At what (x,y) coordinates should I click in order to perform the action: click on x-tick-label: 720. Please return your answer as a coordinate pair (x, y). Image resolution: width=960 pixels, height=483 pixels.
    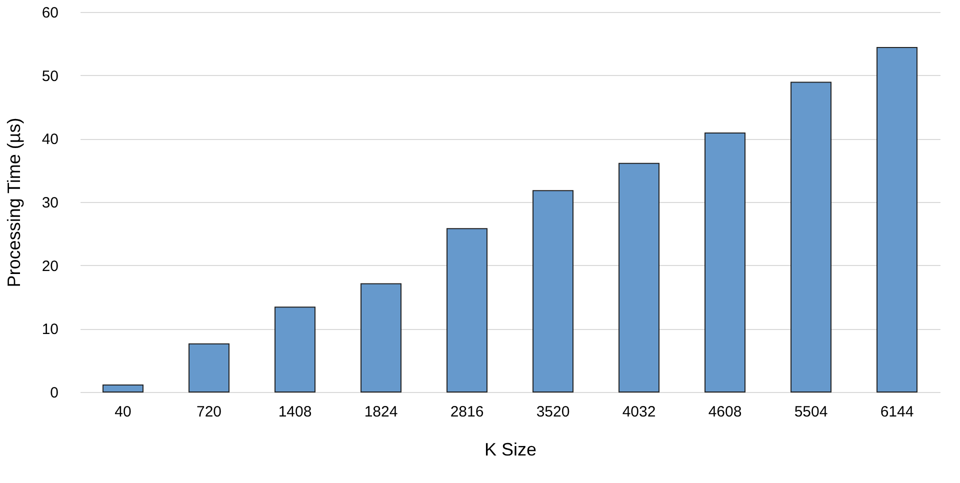
    Looking at the image, I should click on (209, 412).